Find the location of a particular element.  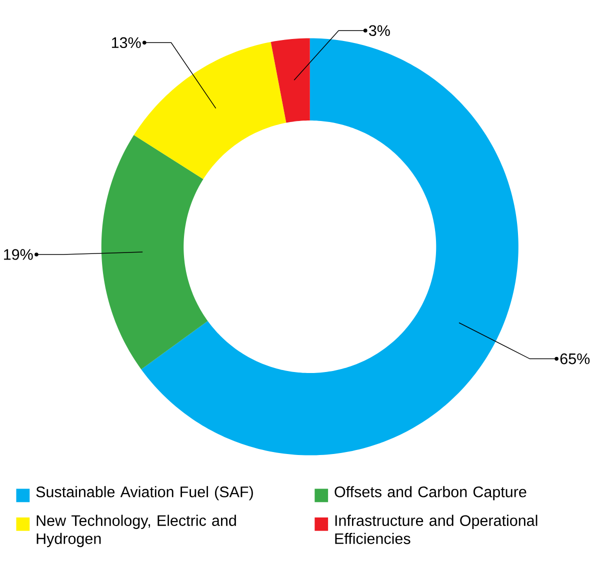

data-label: 13% is located at coordinates (126, 42).